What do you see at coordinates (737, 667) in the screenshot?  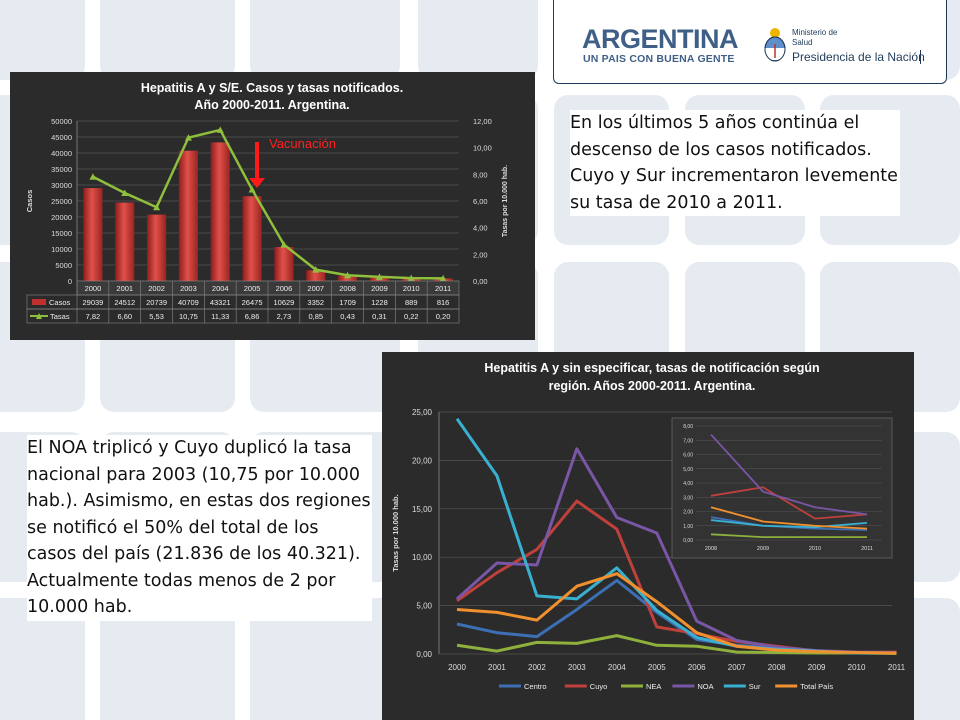 I see `x-tick-label-2007: 2007` at bounding box center [737, 667].